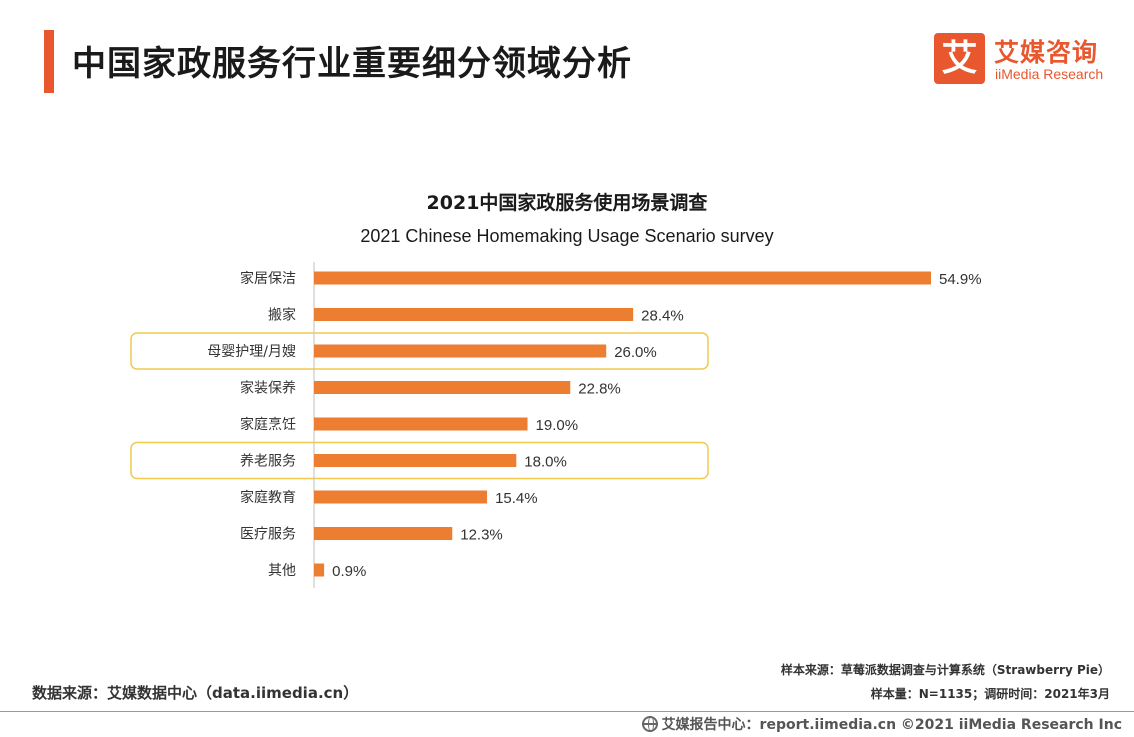 The width and height of the screenshot is (1134, 737). Describe the element at coordinates (352, 64) in the screenshot. I see `page-title: 中国家政服务行业重要细分领域分析` at that location.